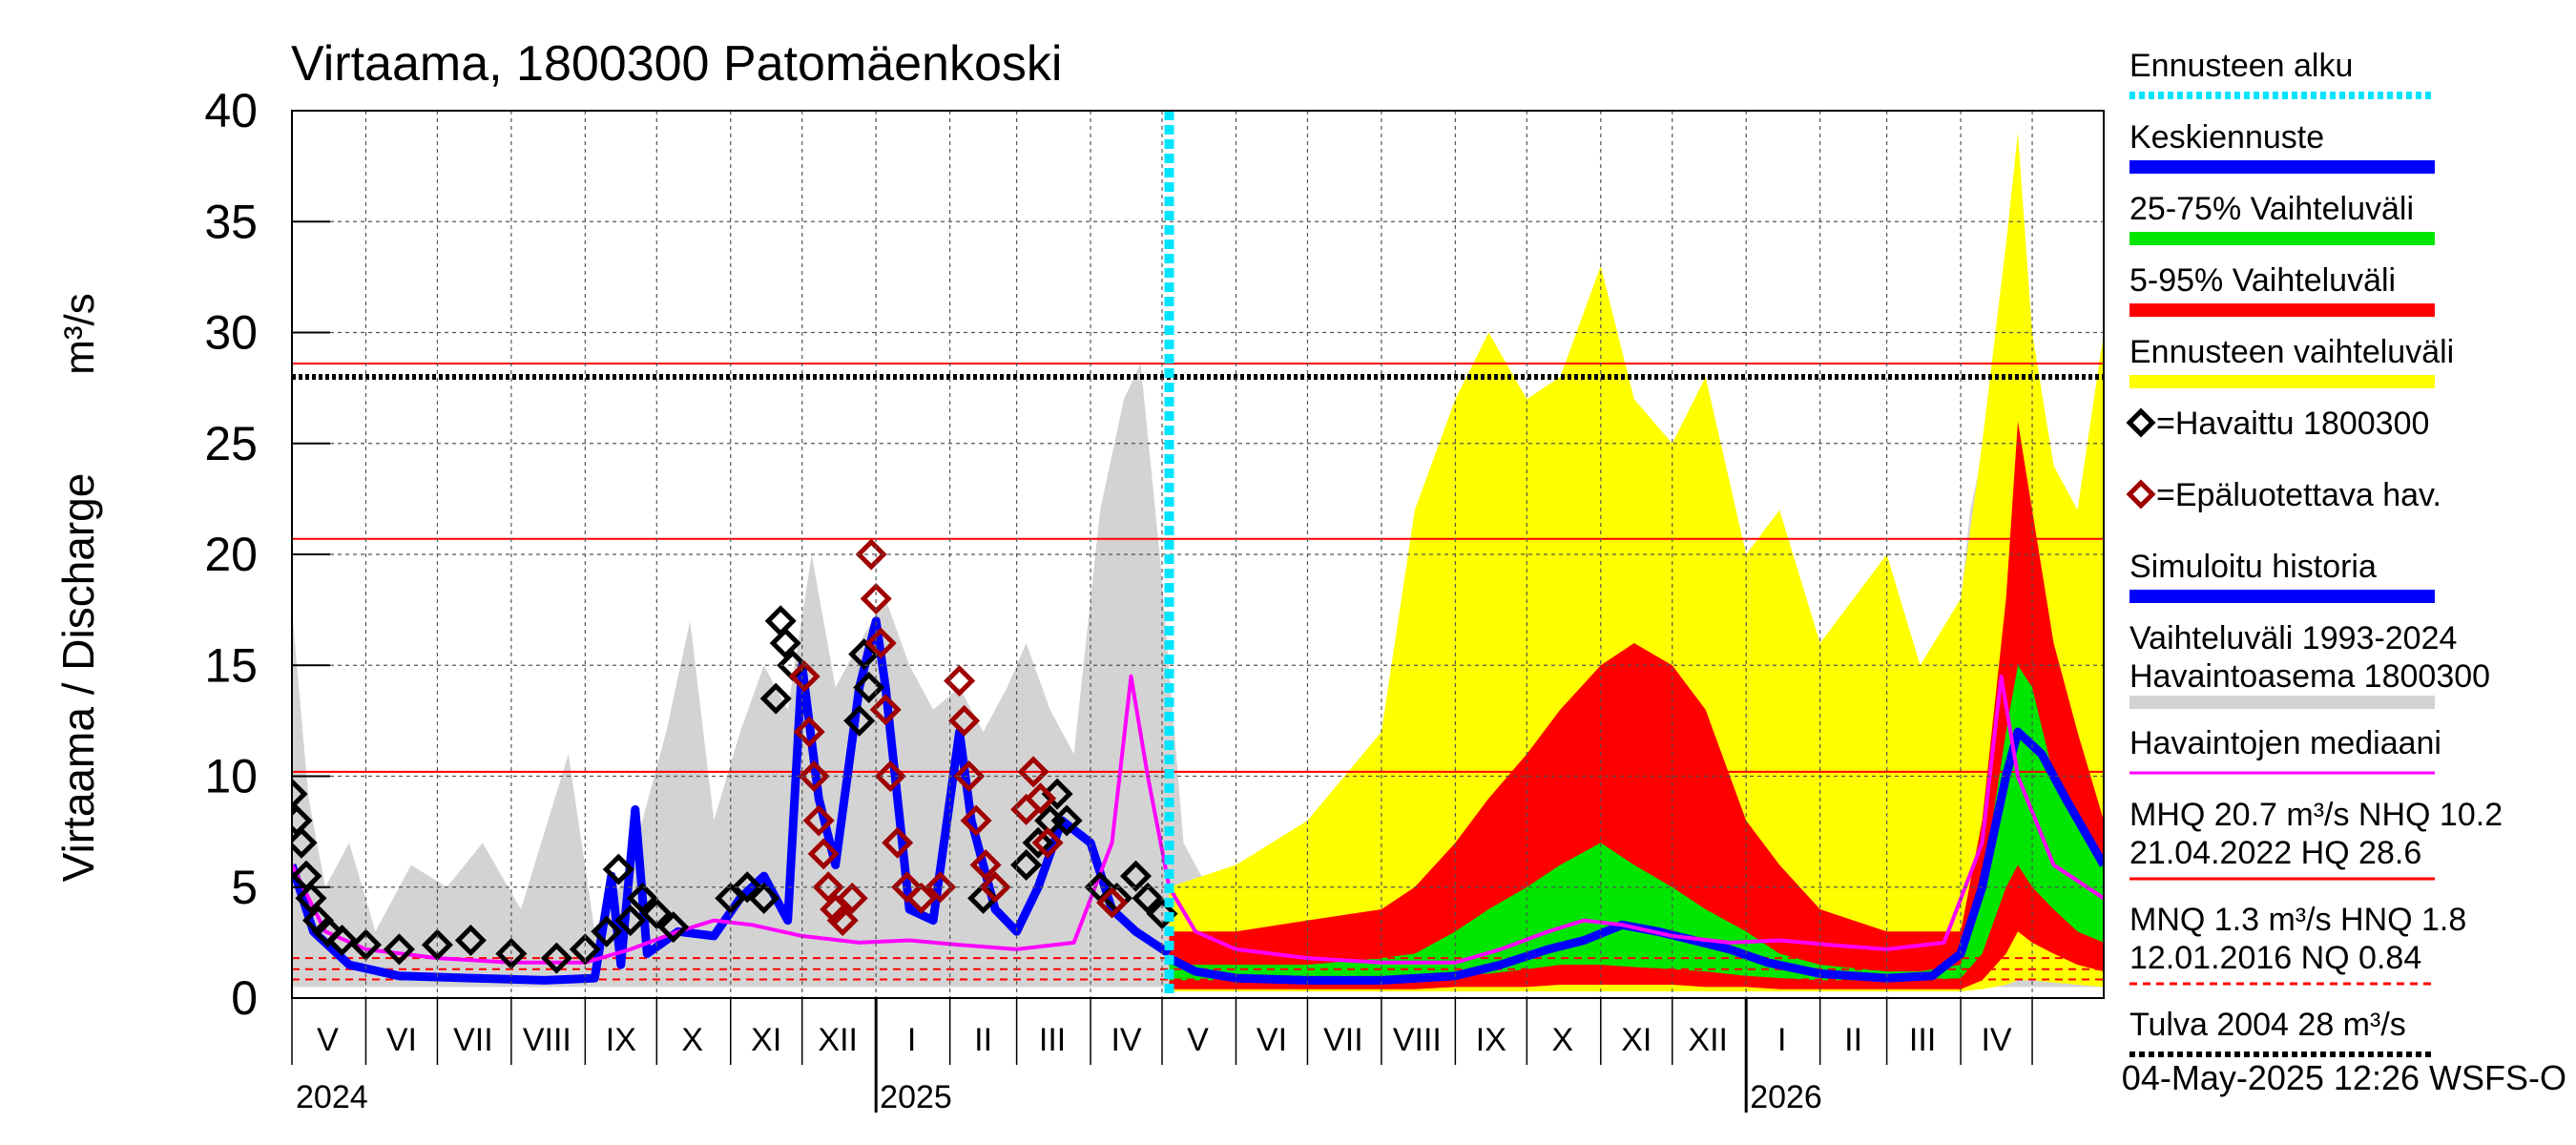 Image resolution: width=2576 pixels, height=1145 pixels. What do you see at coordinates (2267, 1025) in the screenshot?
I see `legend-label: Tulva 2004 28 m³/s` at bounding box center [2267, 1025].